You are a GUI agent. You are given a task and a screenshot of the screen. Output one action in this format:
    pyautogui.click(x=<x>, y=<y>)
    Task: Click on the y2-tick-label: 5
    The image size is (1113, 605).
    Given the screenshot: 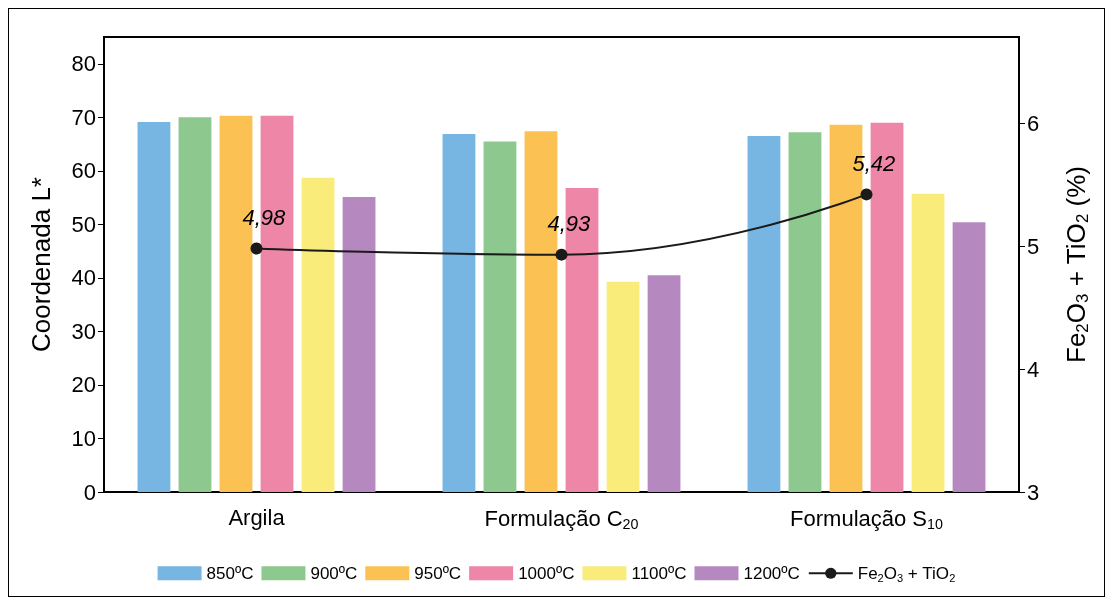 What is the action you would take?
    pyautogui.click(x=1033, y=246)
    